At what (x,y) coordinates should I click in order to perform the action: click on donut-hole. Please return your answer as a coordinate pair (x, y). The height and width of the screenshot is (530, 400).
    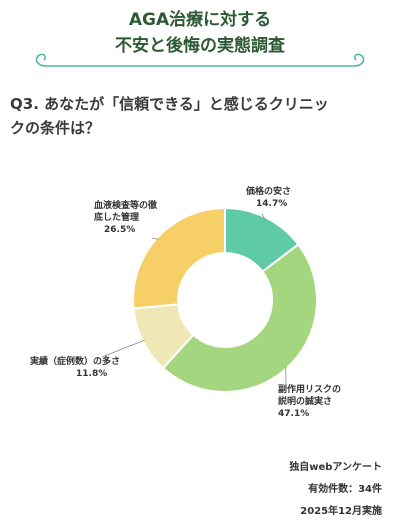
    Looking at the image, I should click on (225, 300).